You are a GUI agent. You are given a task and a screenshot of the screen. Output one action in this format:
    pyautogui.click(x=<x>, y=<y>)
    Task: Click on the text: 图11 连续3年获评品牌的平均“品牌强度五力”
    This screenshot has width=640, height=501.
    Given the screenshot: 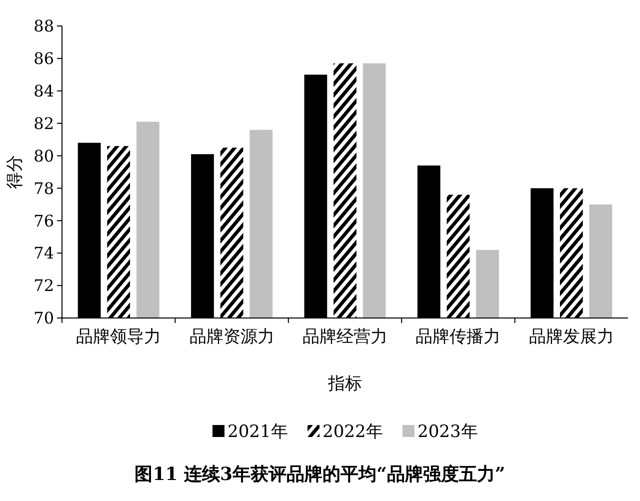 What is the action you would take?
    pyautogui.click(x=320, y=474)
    